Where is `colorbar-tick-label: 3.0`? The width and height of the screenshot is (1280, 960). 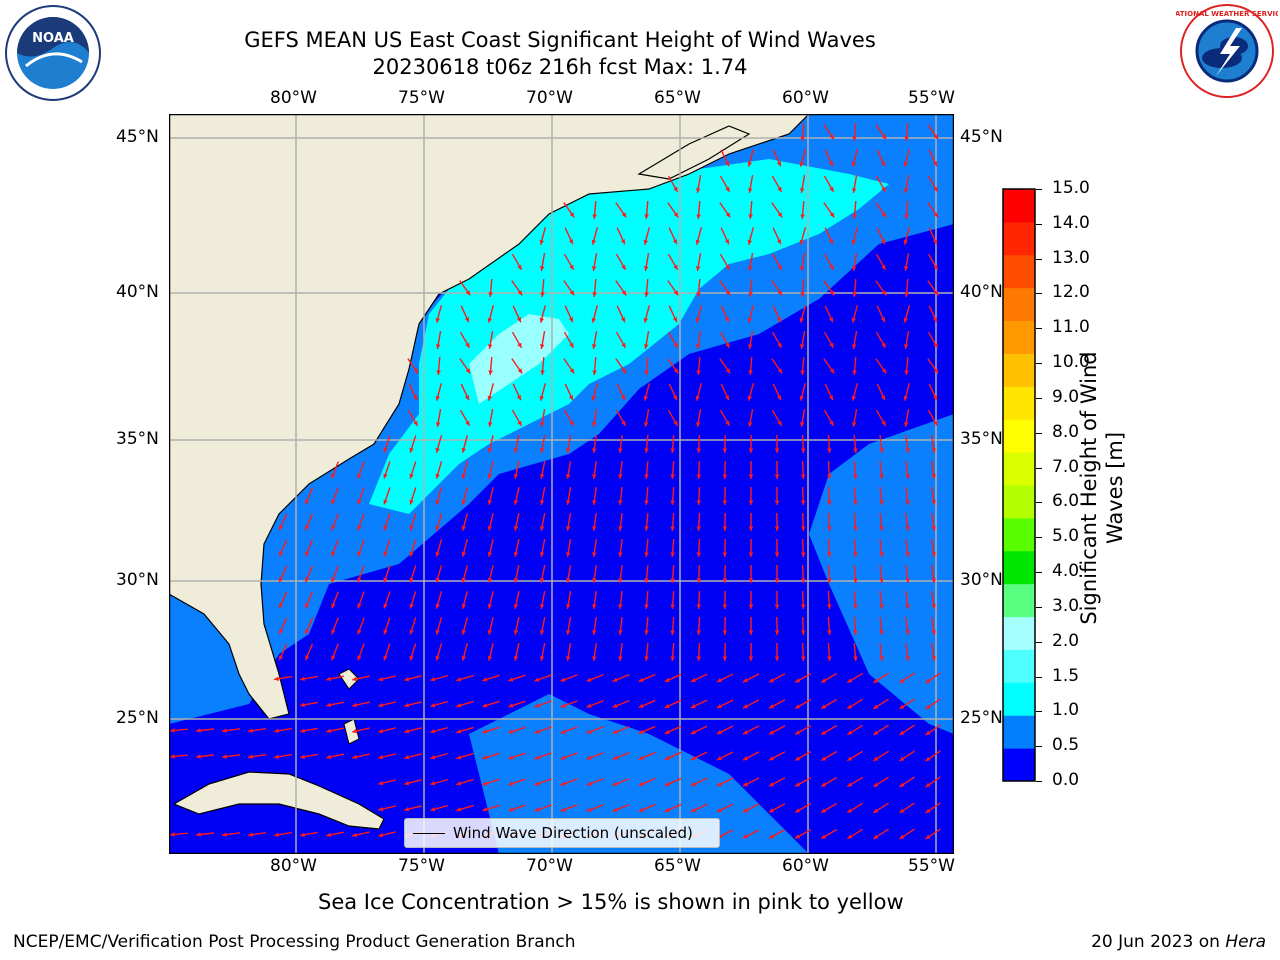 colorbar-tick-label: 3.0 is located at coordinates (1066, 605).